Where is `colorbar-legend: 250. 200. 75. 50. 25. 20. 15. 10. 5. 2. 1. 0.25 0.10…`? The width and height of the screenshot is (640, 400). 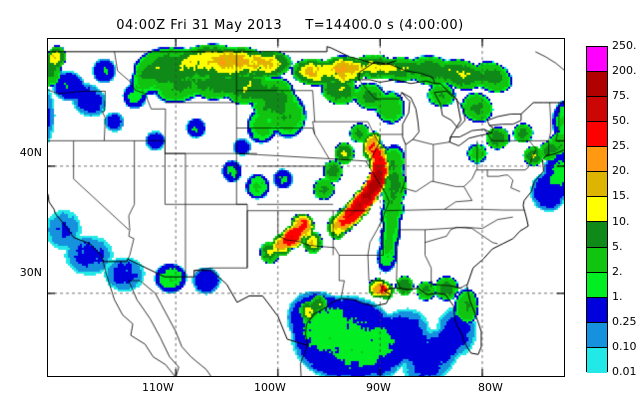 colorbar-legend: 250. 200. 75. 50. 25. 20. 15. 10. 5. 2. 1. 0.25 0.10… is located at coordinates (613, 208).